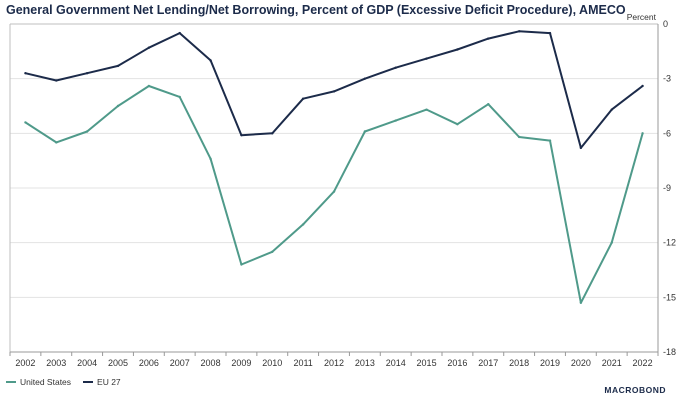 This screenshot has width=680, height=401. What do you see at coordinates (669, 297) in the screenshot?
I see `y-tick-label-5: -15` at bounding box center [669, 297].